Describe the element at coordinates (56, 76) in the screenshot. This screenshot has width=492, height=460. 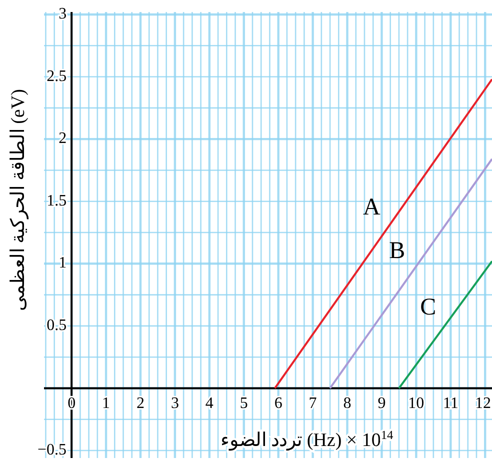
I see `y-tick-label: 2.5` at that location.